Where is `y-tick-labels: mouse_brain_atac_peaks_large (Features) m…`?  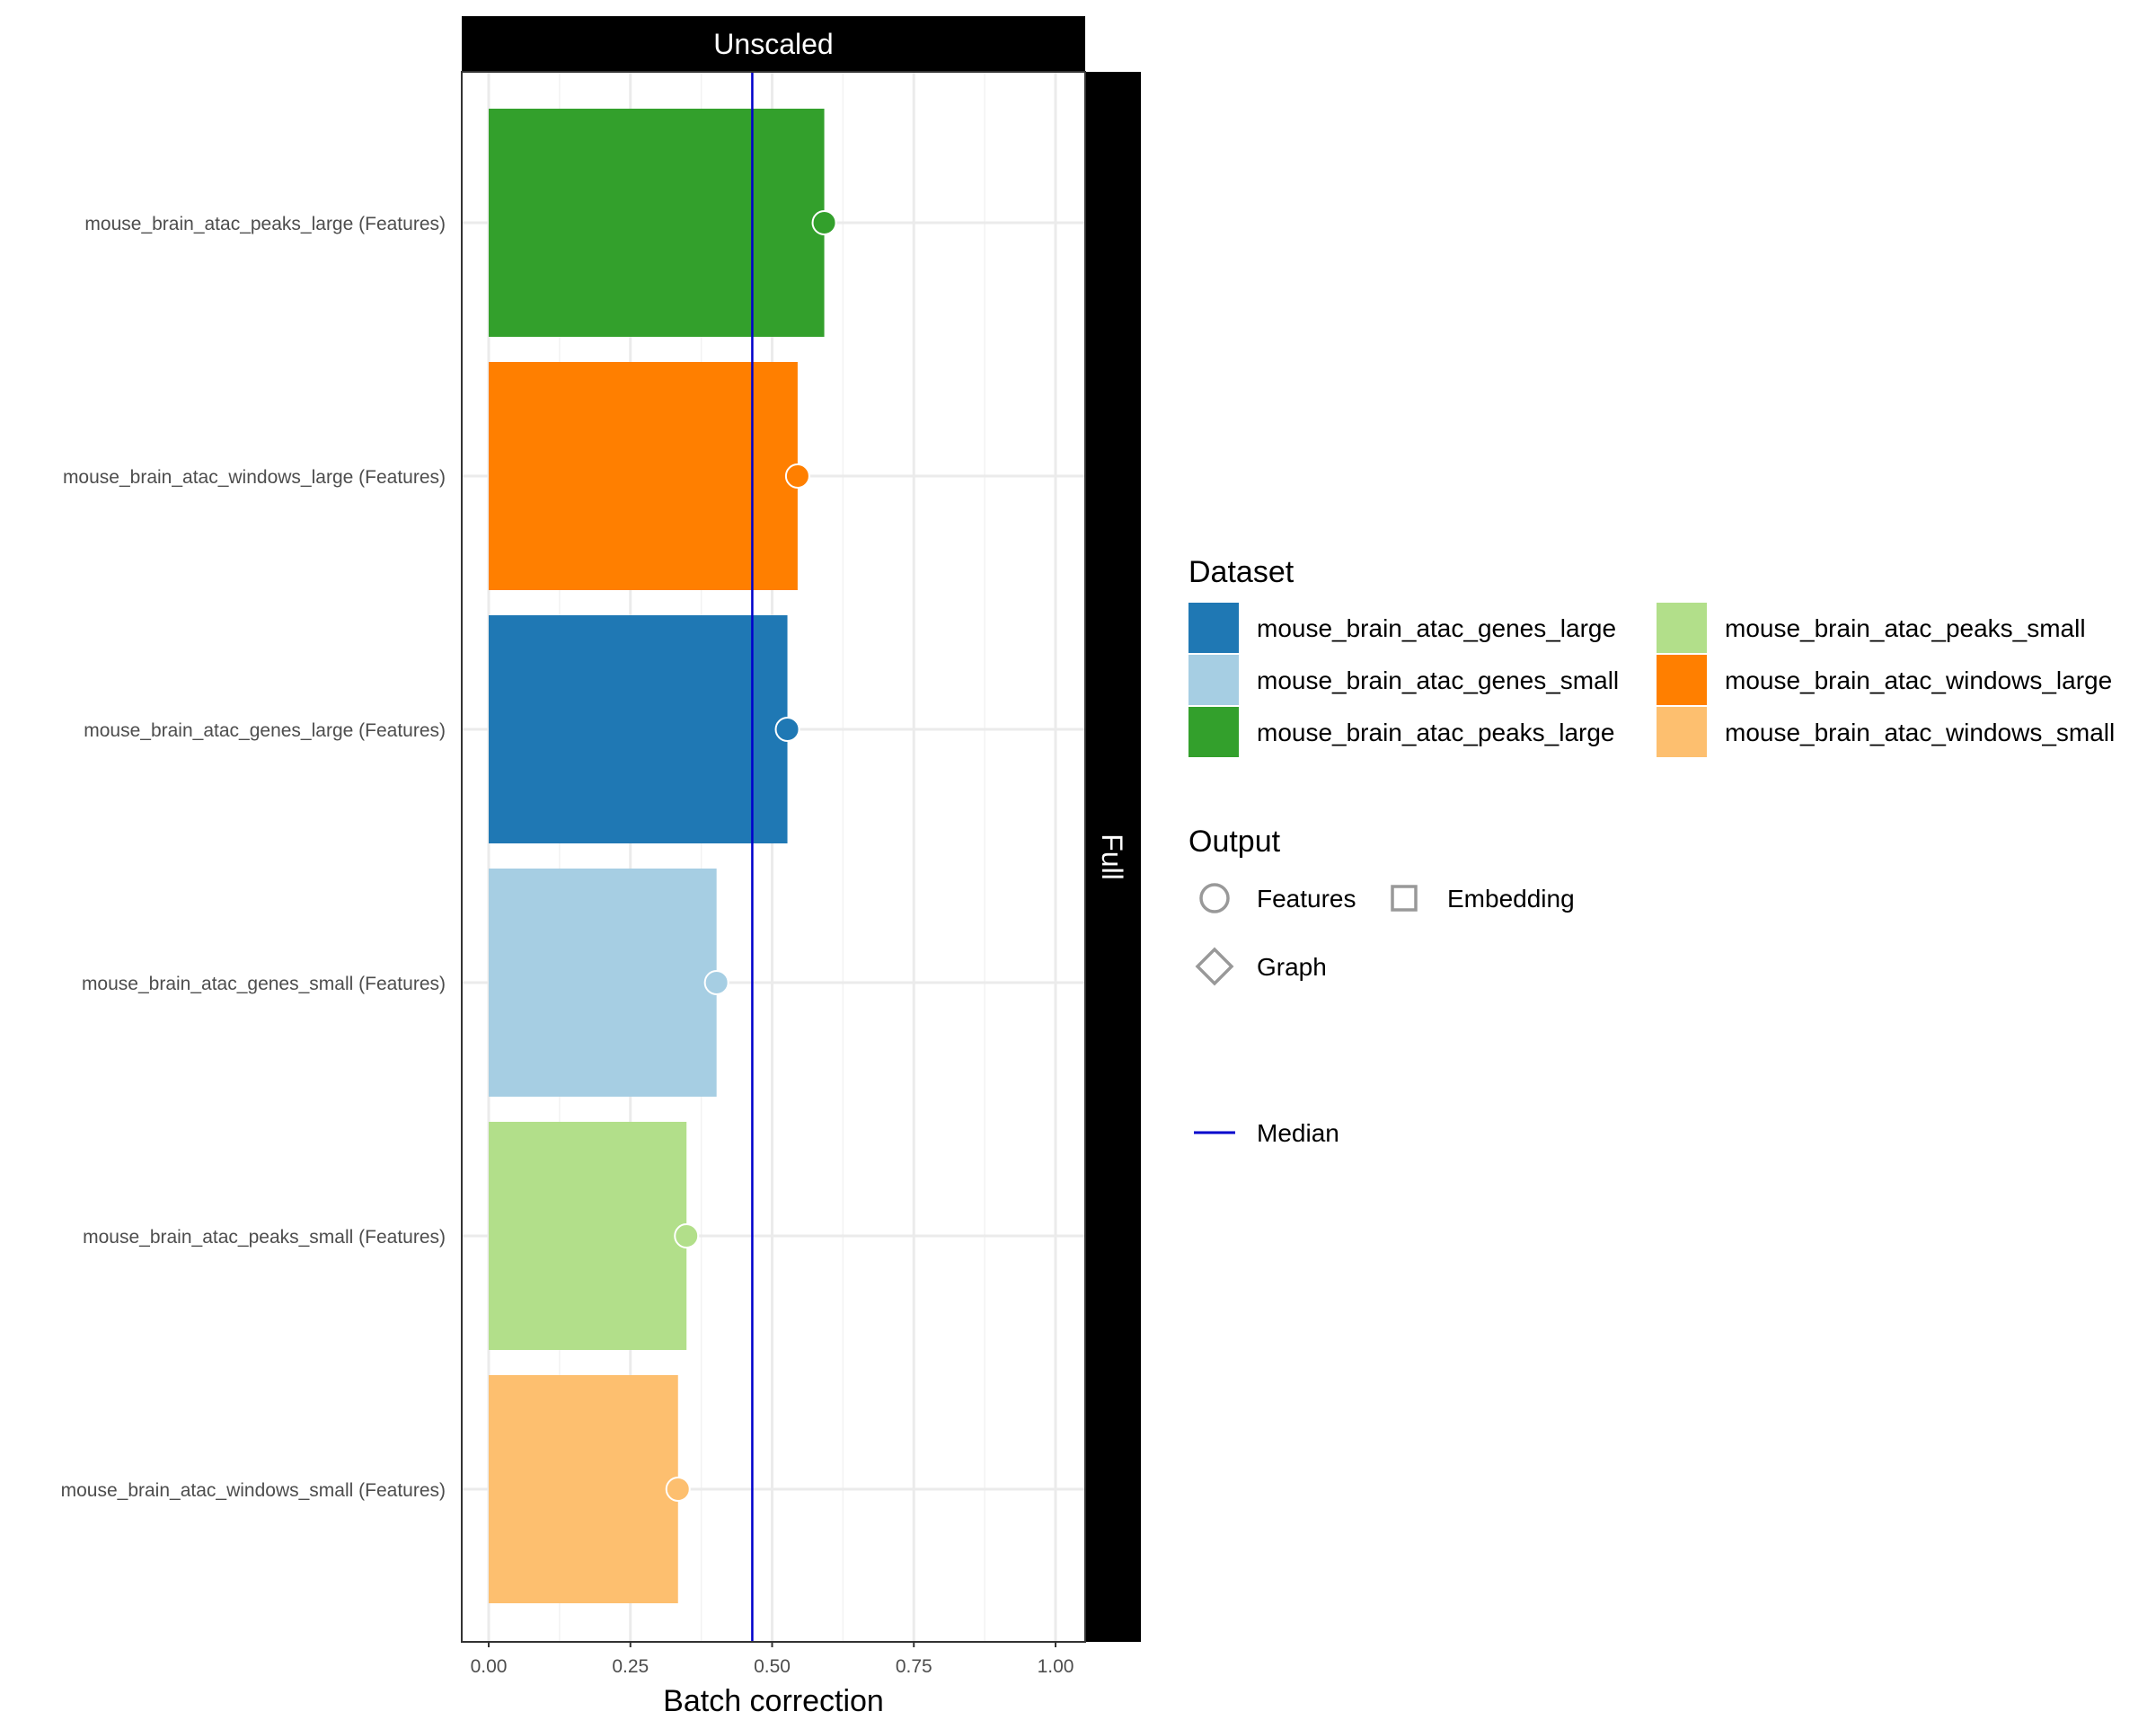 y-tick-labels: mouse_brain_atac_peaks_large (Features) m… is located at coordinates (254, 857).